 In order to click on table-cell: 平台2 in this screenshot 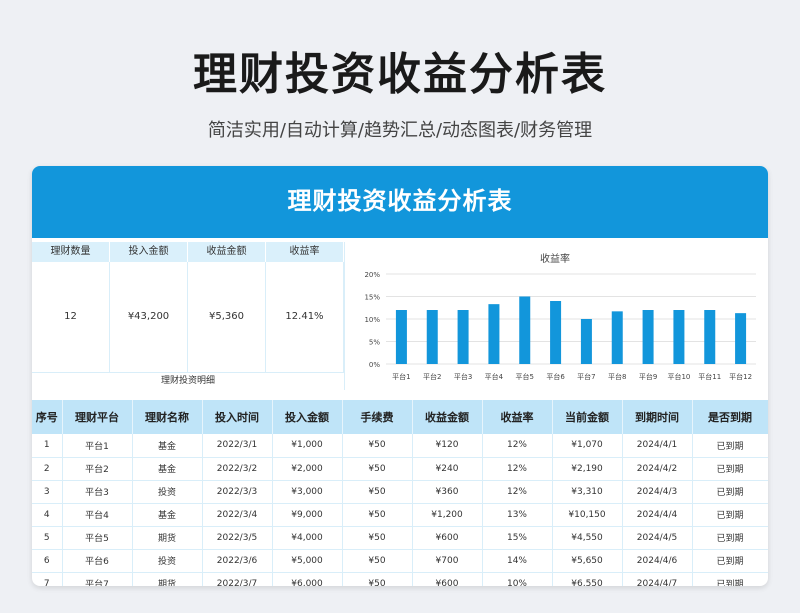, I will do `click(97, 469)`.